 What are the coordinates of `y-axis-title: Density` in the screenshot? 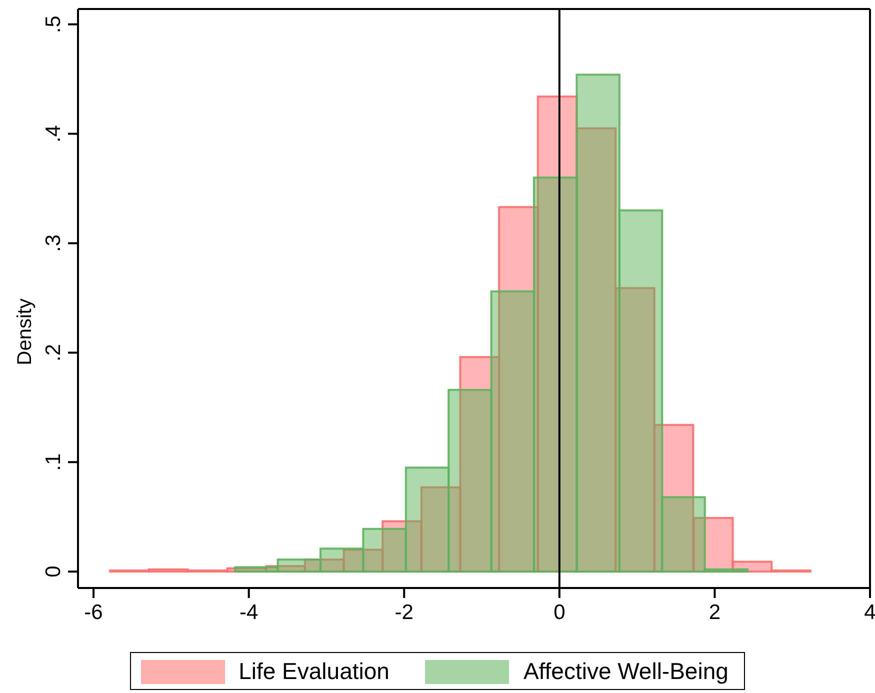 It's located at (25, 332).